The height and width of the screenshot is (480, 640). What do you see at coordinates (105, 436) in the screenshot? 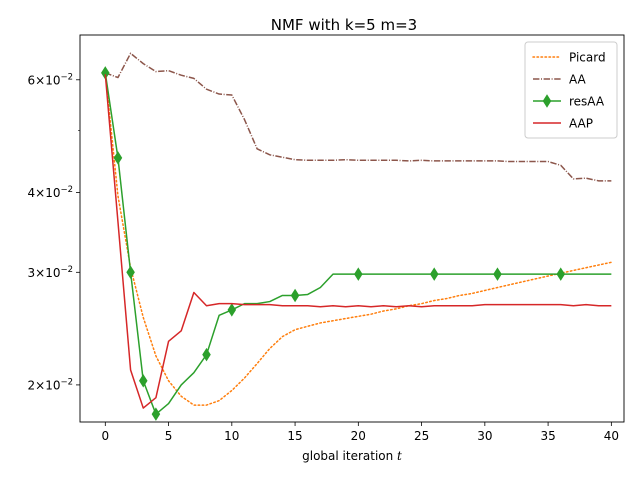
I see `x-tick-label: 0` at bounding box center [105, 436].